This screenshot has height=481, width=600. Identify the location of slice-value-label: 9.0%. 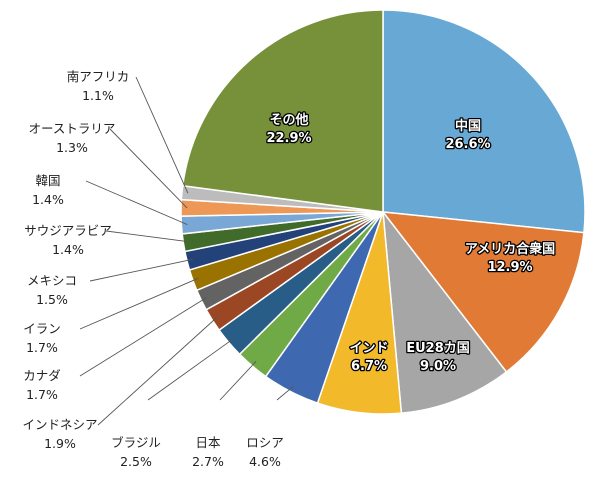
(438, 366).